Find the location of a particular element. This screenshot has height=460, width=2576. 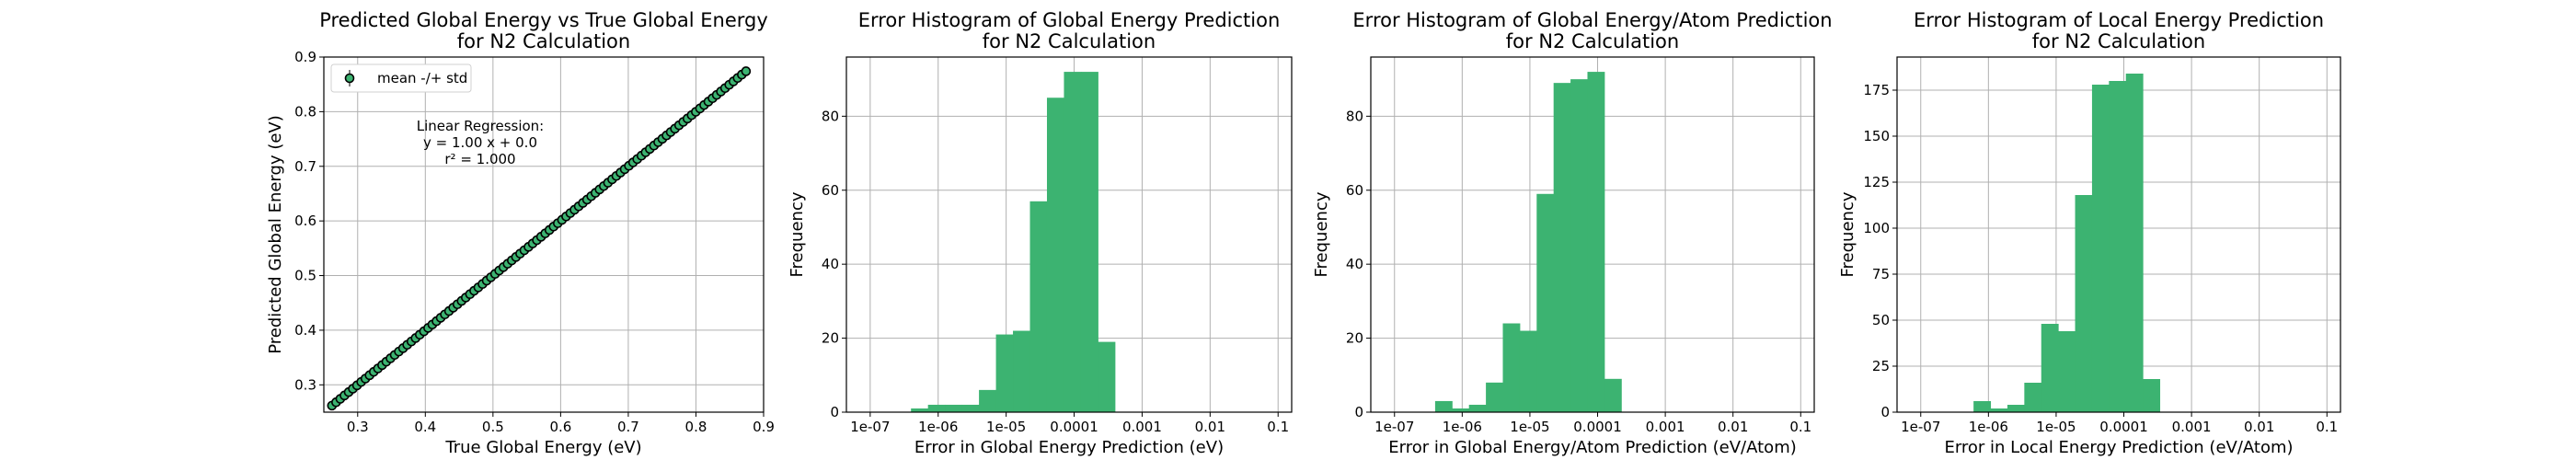

y-tick-label: 50 is located at coordinates (1881, 320).